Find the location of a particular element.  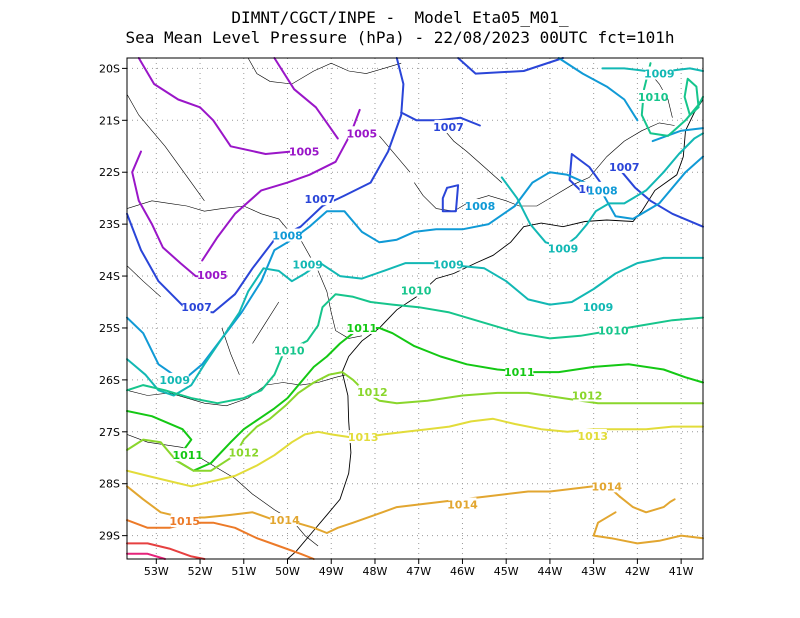

lon-tick-label: 47W is located at coordinates (418, 571).